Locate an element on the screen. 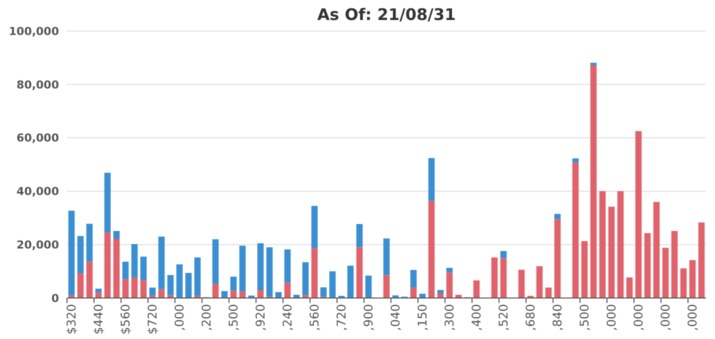  x-tick-label: ,400 is located at coordinates (477, 317).